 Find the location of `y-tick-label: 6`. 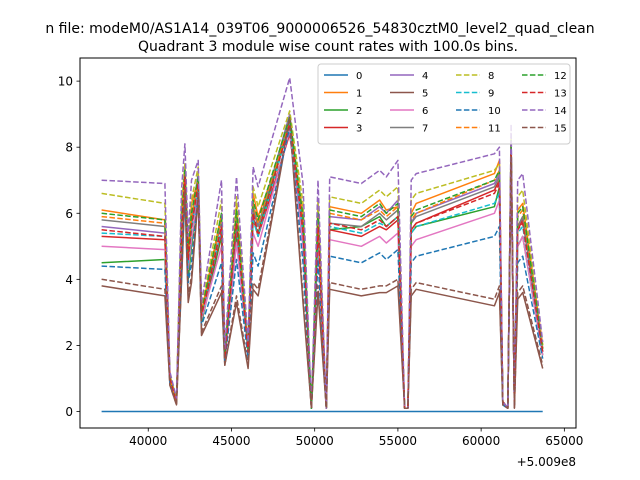

y-tick-label: 6 is located at coordinates (69, 214).